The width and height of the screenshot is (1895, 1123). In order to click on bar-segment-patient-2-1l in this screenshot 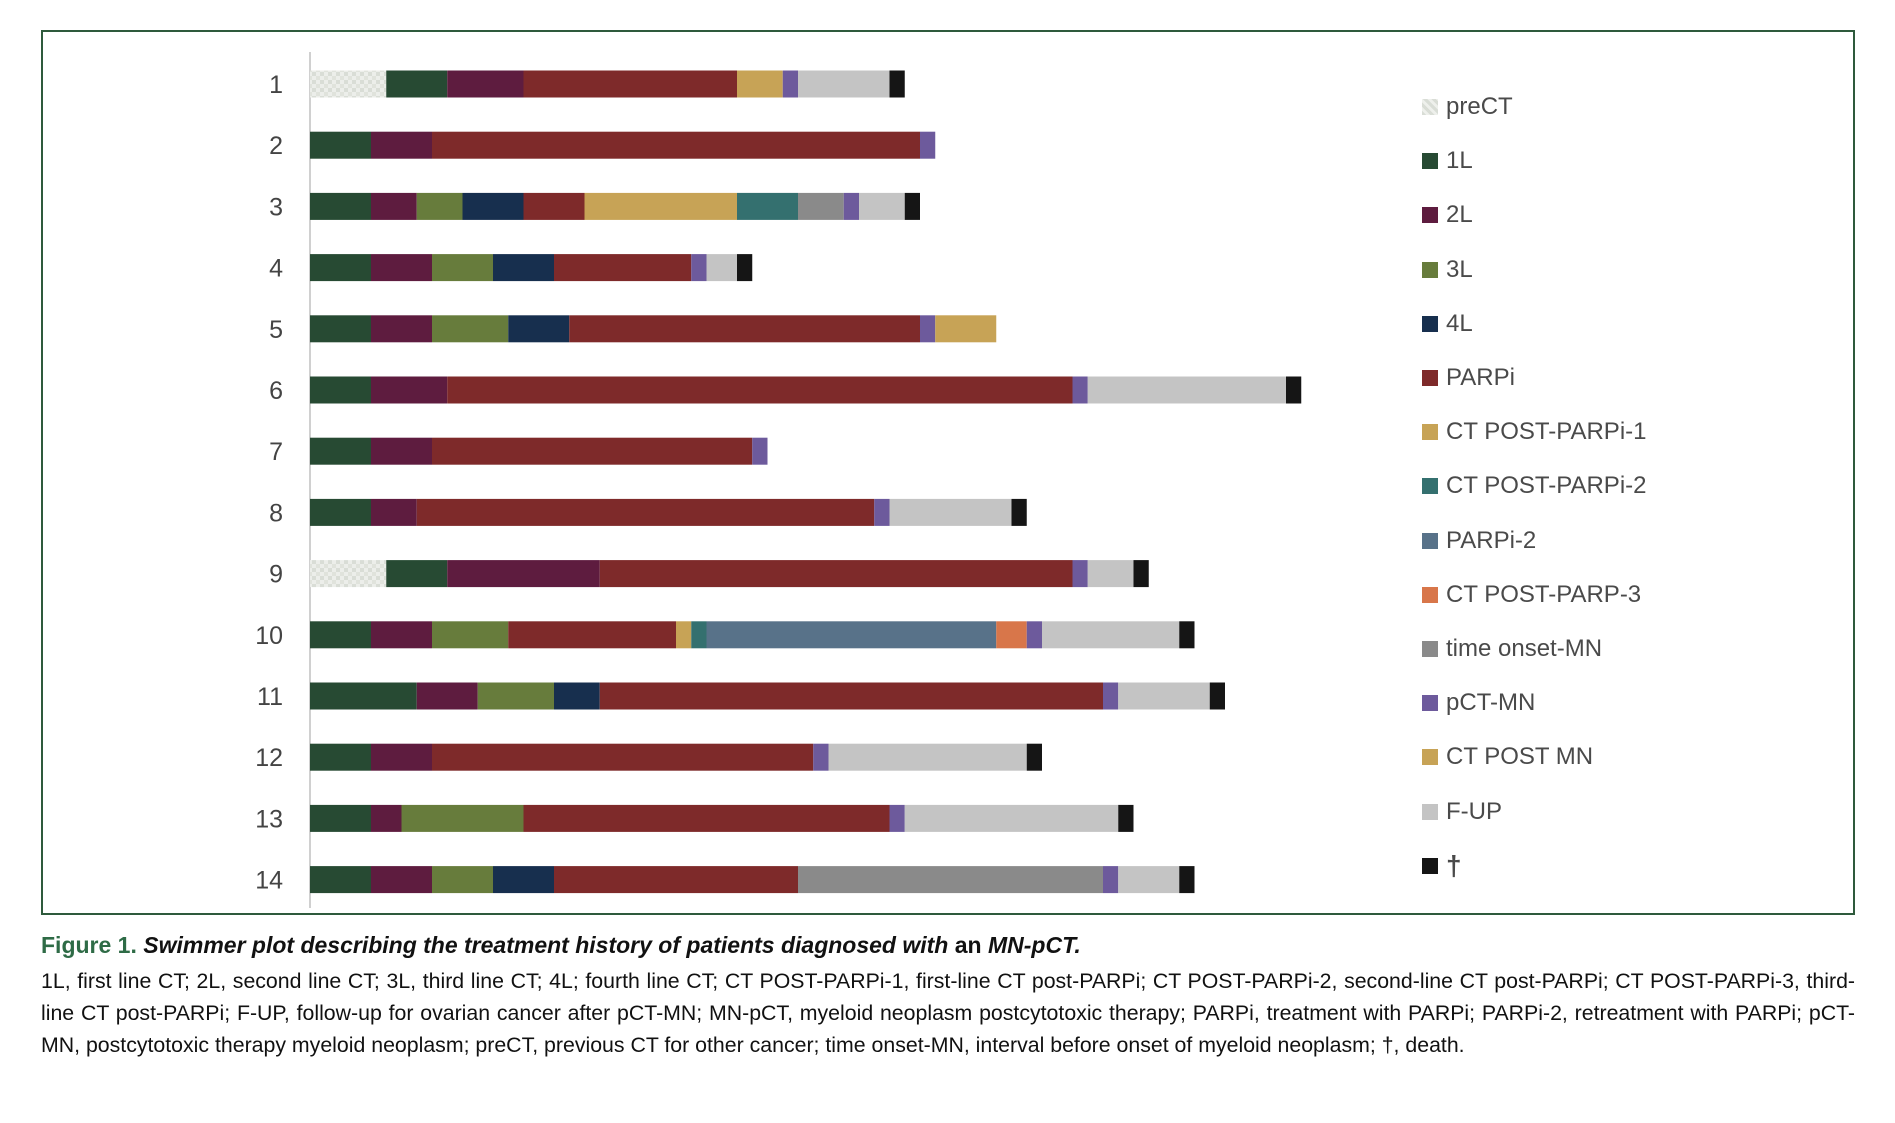, I will do `click(340, 145)`.